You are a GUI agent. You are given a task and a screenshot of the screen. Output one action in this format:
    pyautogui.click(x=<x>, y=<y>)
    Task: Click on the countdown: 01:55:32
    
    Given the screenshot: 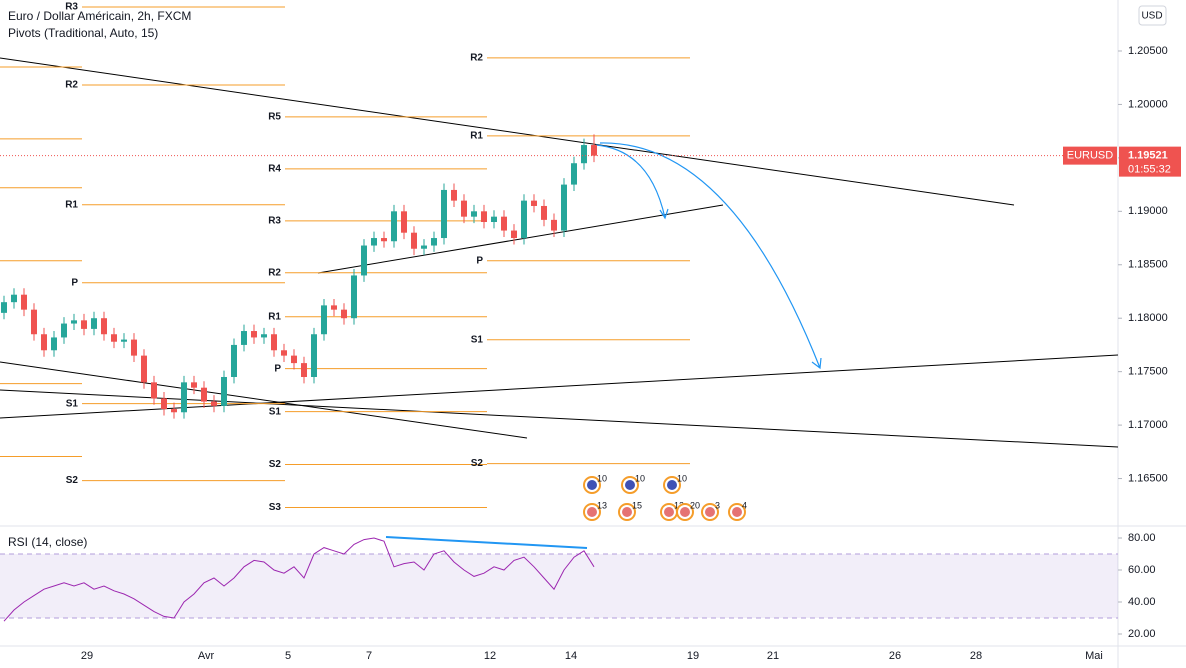 What is the action you would take?
    pyautogui.click(x=1149, y=170)
    